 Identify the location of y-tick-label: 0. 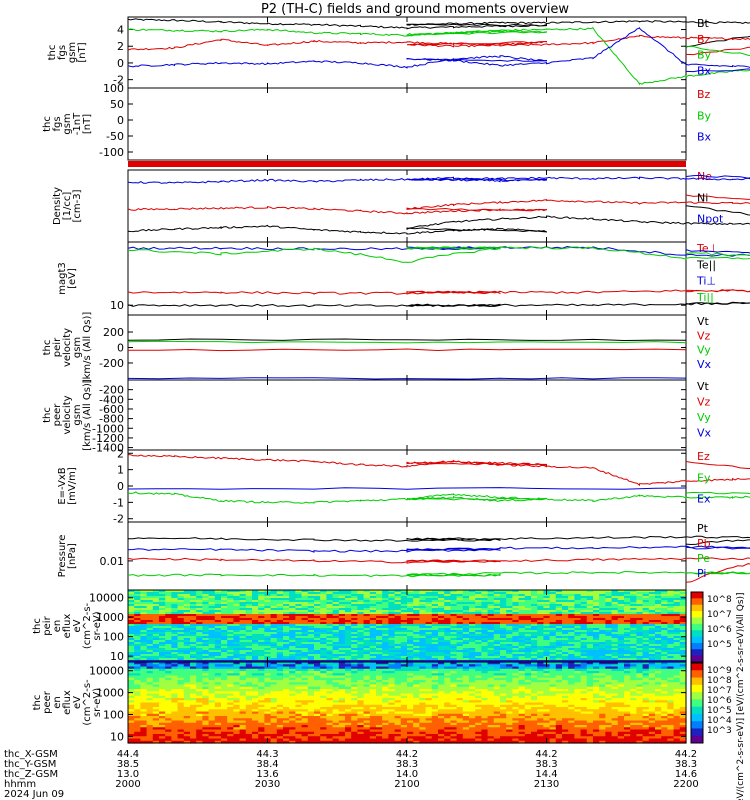
(120, 348).